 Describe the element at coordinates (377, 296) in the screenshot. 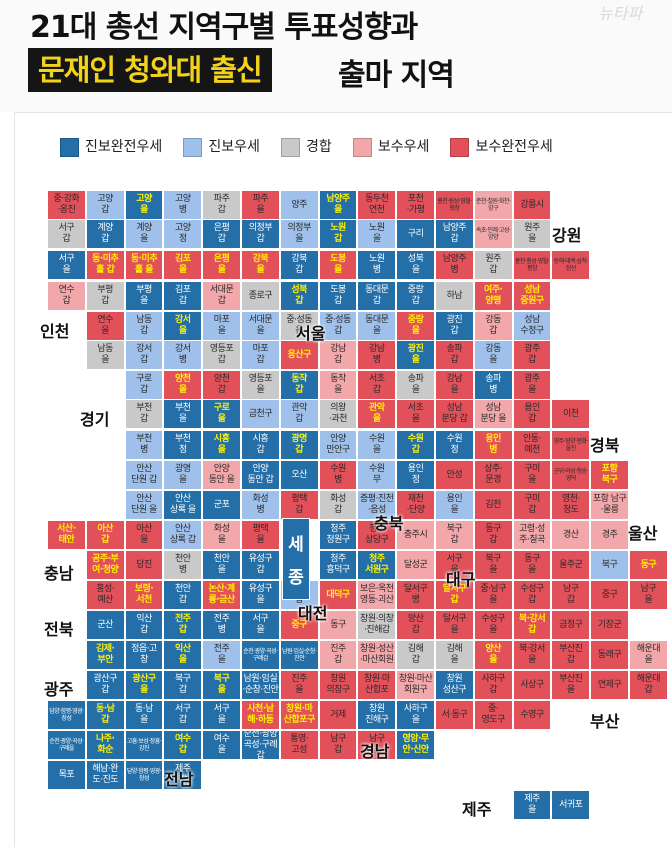

I see `district-cell: 동대문 갑` at that location.